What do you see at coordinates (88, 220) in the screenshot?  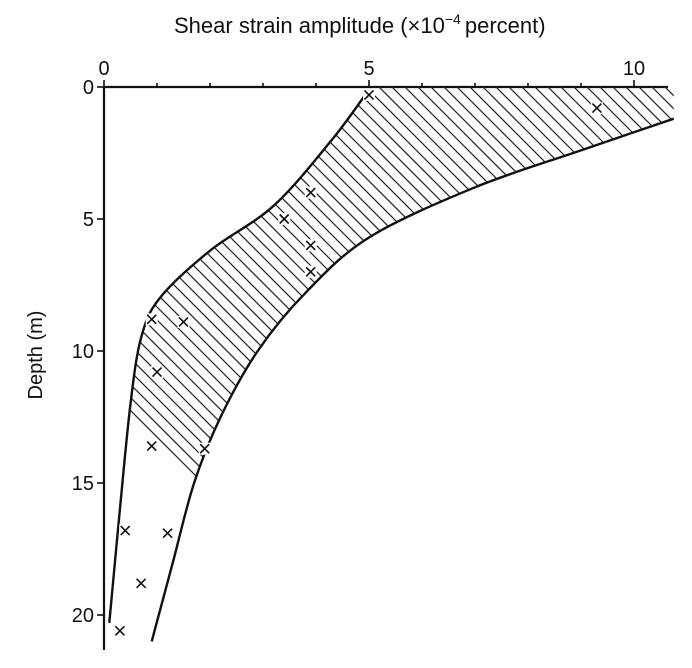 I see `y-tick-label: 5` at bounding box center [88, 220].